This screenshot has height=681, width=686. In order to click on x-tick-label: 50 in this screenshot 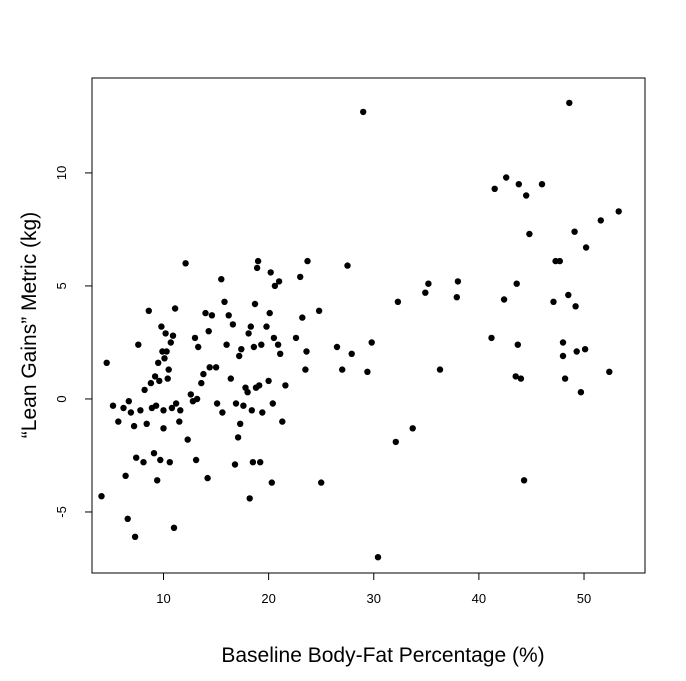, I will do `click(584, 598)`.